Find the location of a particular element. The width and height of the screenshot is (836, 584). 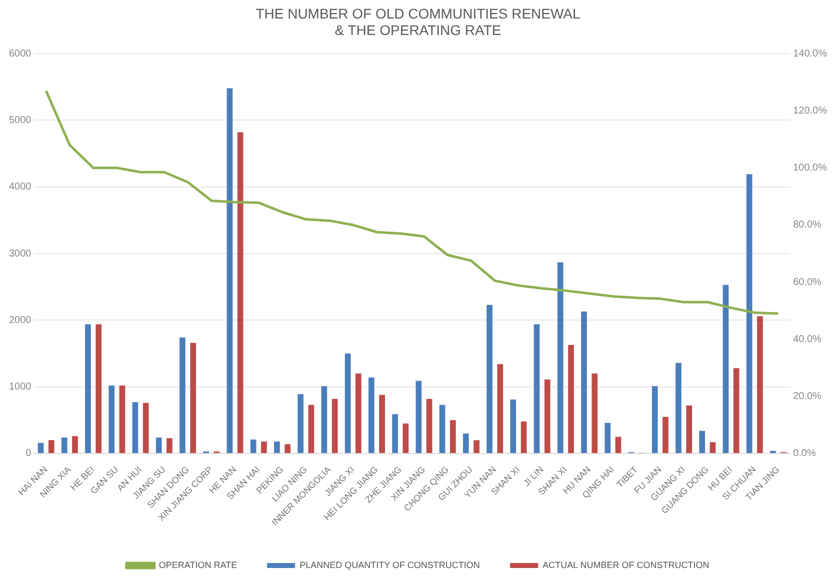

y-tick-label: 3000 is located at coordinates (20, 254).